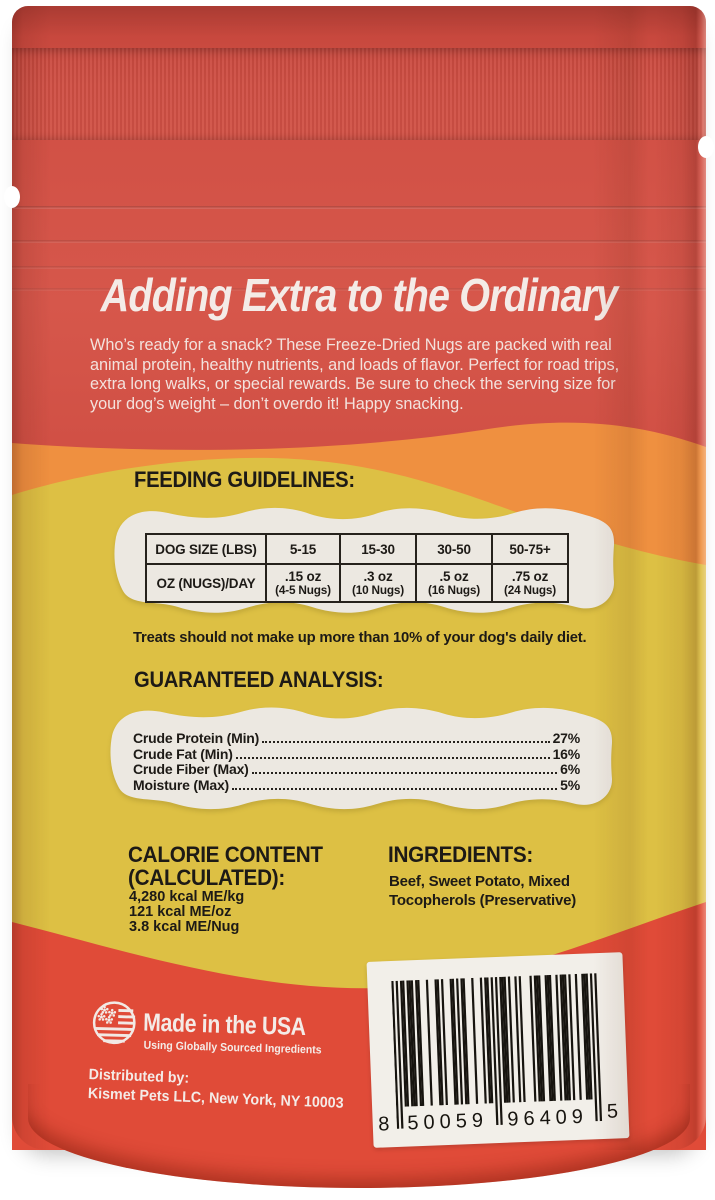 The width and height of the screenshot is (715, 1200). What do you see at coordinates (359, 295) in the screenshot?
I see `tagline: Adding Extra to the Ordinary` at bounding box center [359, 295].